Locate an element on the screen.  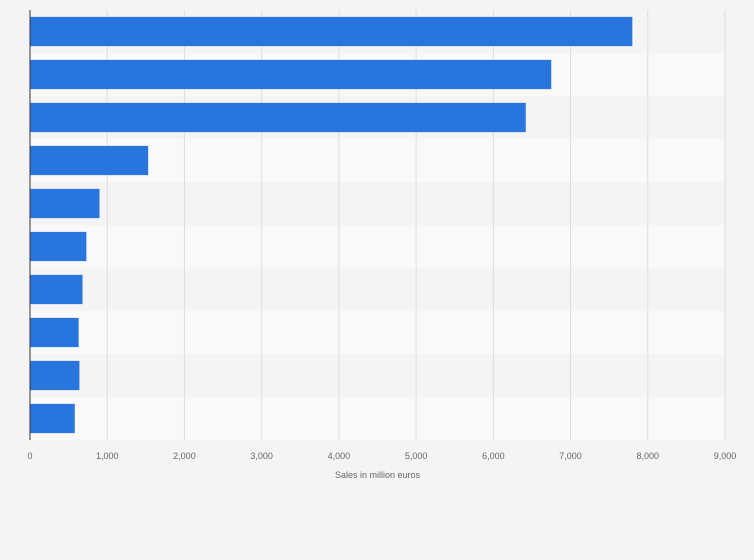
x-tick-label: 4,000 is located at coordinates (339, 456).